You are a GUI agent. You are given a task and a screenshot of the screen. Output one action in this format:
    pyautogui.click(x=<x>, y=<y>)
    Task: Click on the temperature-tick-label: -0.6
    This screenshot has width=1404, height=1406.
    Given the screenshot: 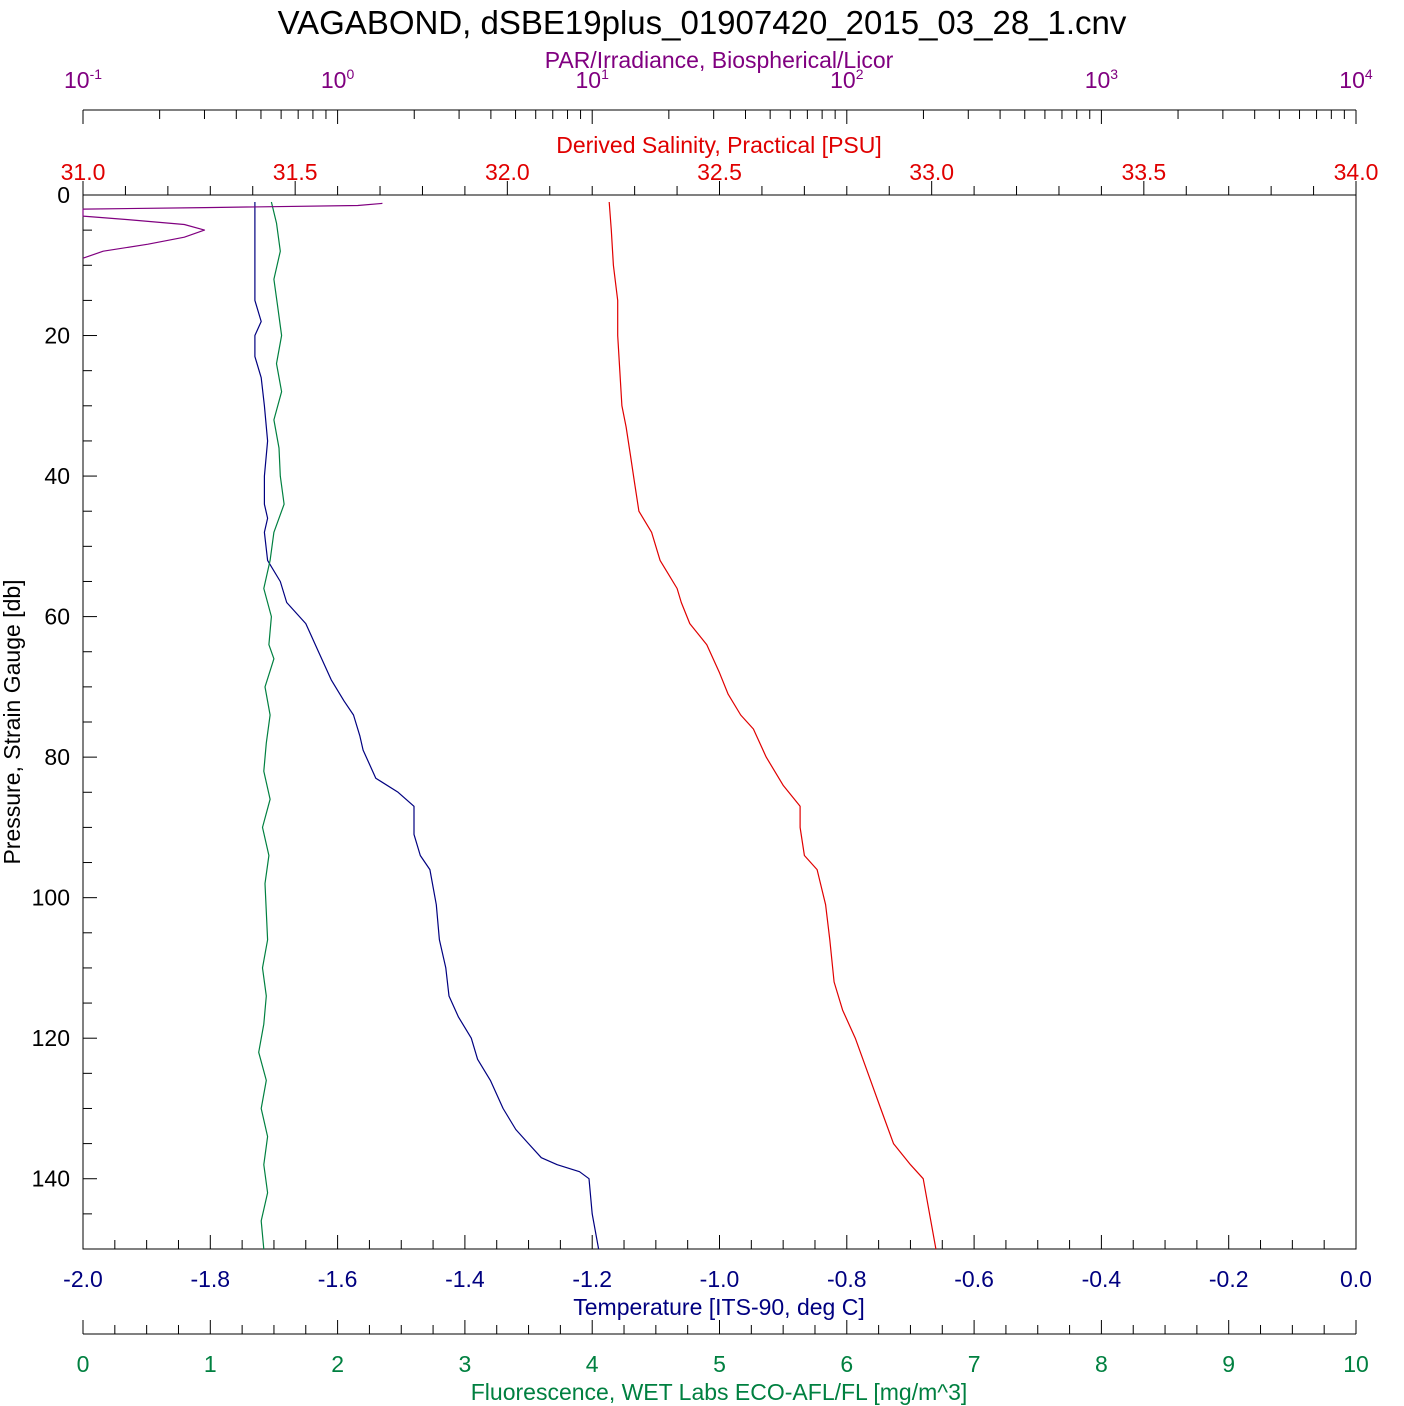 What is the action you would take?
    pyautogui.click(x=974, y=1279)
    